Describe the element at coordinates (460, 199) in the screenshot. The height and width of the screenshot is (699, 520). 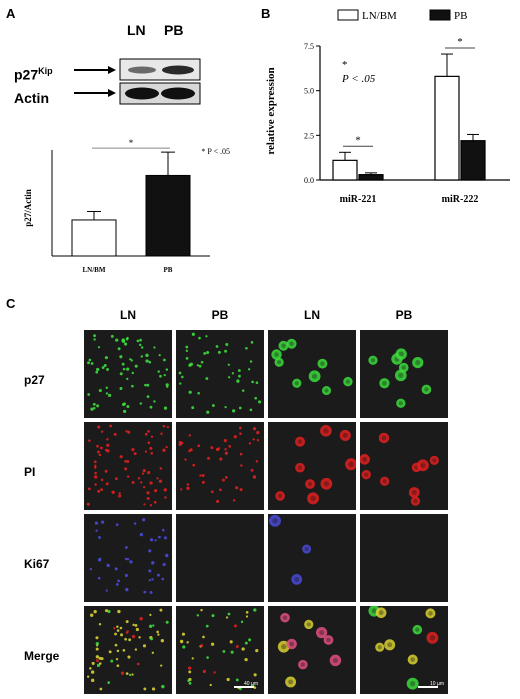
I see `chart-b-xtick-1: miR-222` at that location.